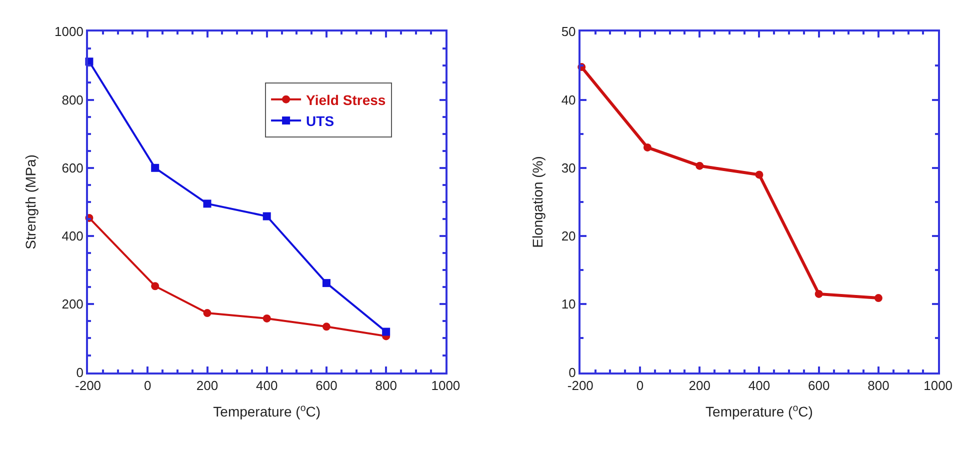 The width and height of the screenshot is (976, 453). What do you see at coordinates (568, 168) in the screenshot?
I see `y-tick-label: 30` at bounding box center [568, 168].